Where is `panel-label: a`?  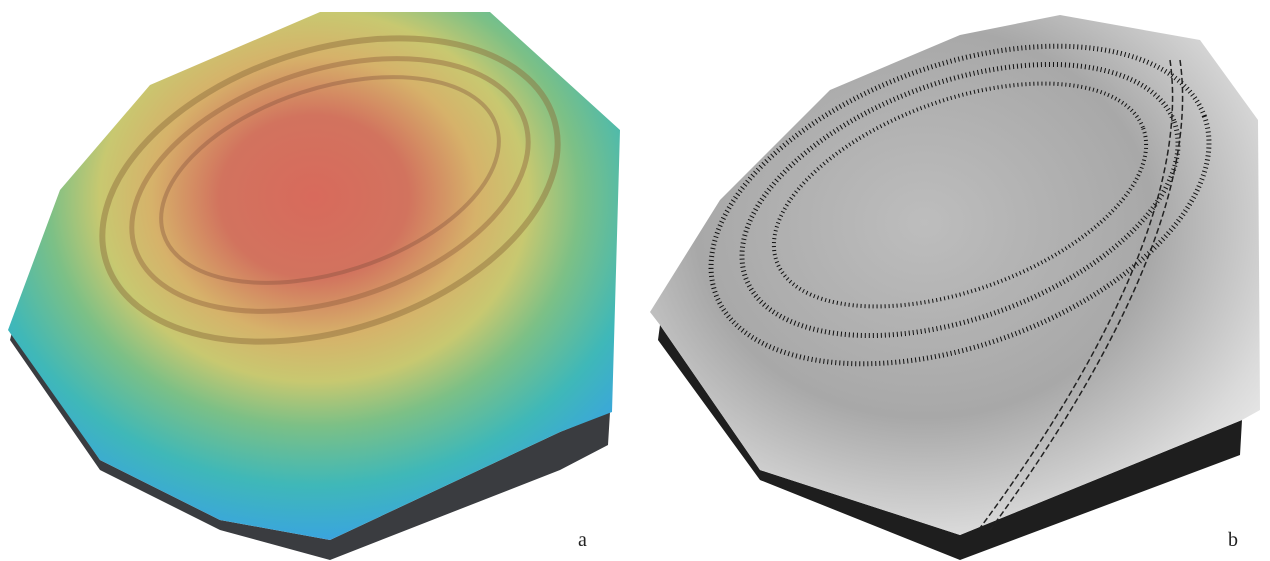
panel-label: a is located at coordinates (582, 540).